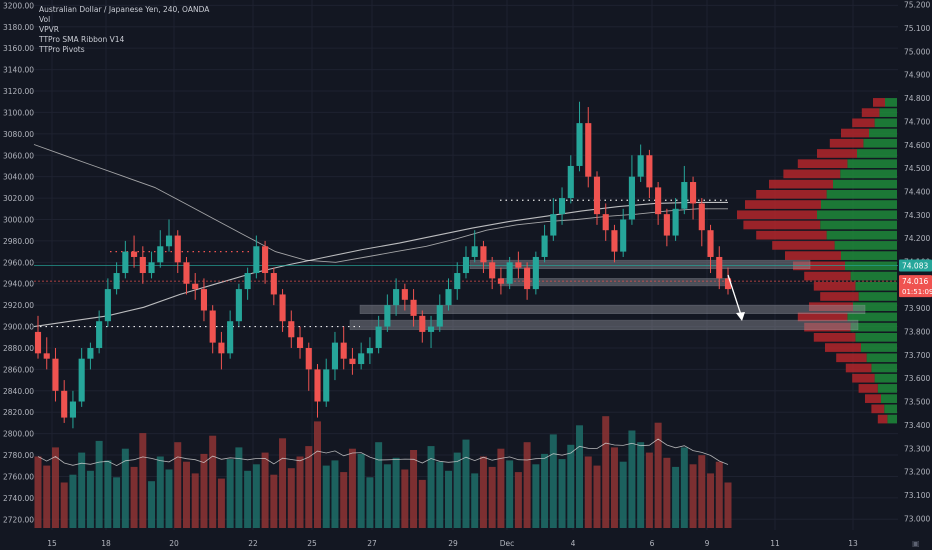 This screenshot has width=932, height=550. What do you see at coordinates (18, 5) in the screenshot?
I see `left-axis-tick: 3200.00` at bounding box center [18, 5].